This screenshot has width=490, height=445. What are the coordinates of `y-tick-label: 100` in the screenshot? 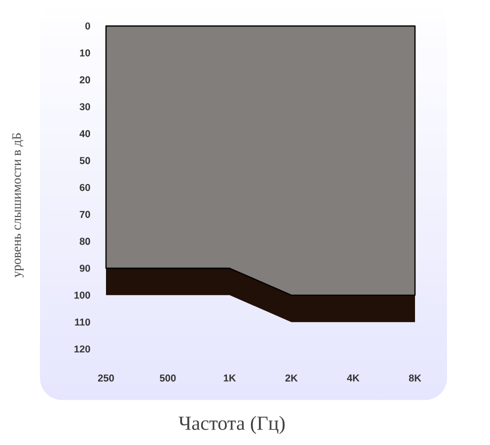 It's located at (82, 295).